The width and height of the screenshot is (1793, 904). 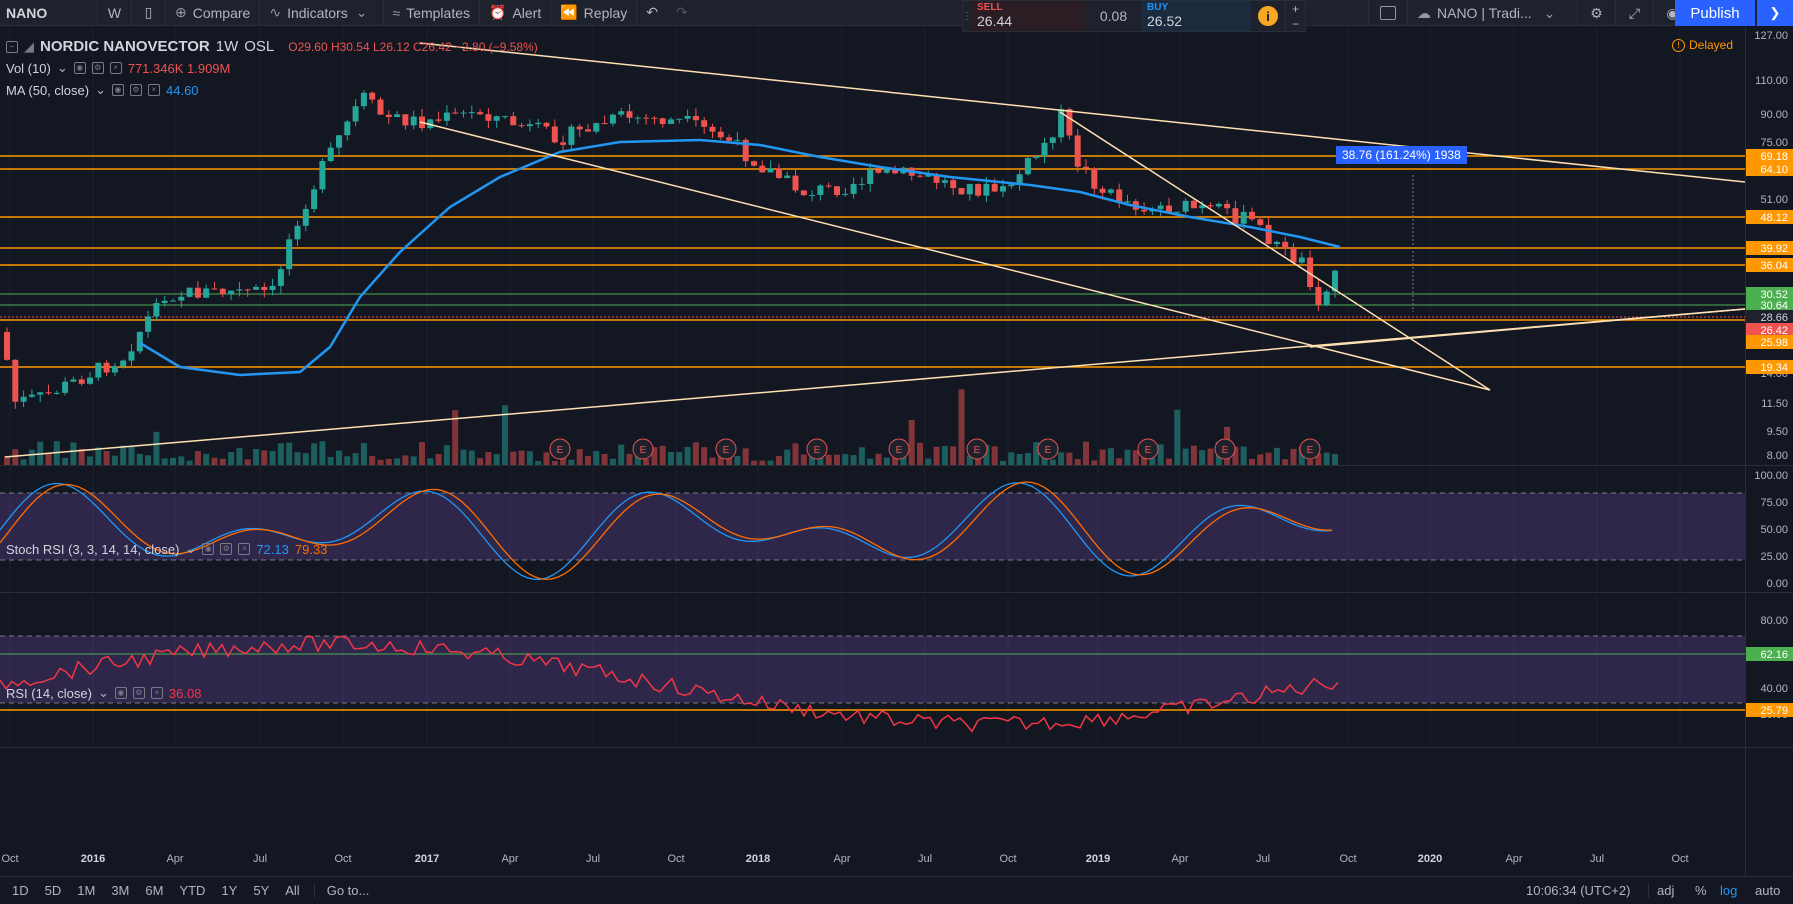 I want to click on time-axis-label: Jul, so click(x=1263, y=859).